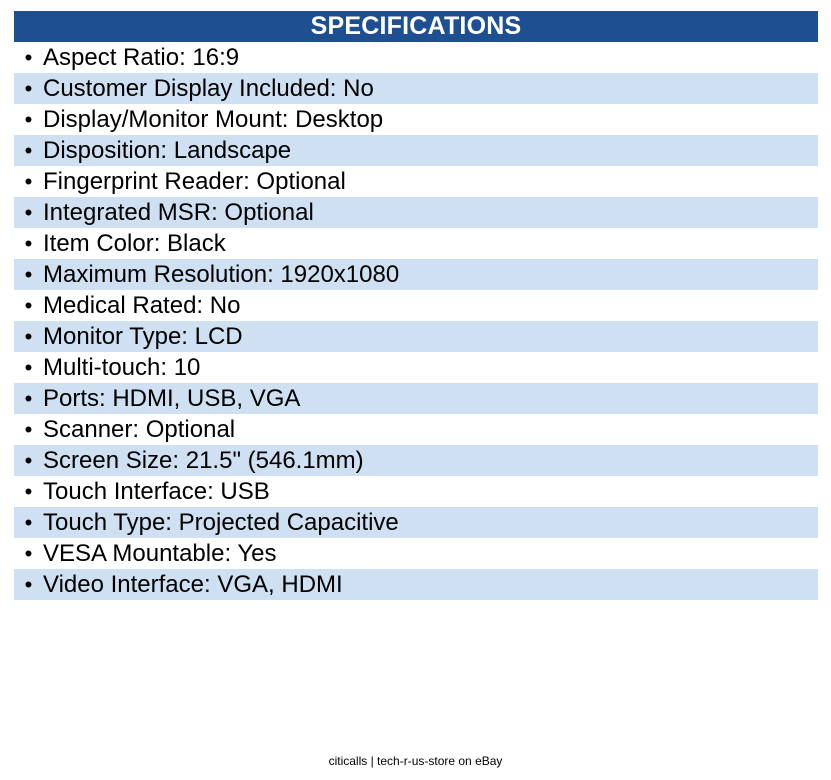 The image size is (831, 780). Describe the element at coordinates (122, 367) in the screenshot. I see `spec-text: Multi-touch: 10` at that location.